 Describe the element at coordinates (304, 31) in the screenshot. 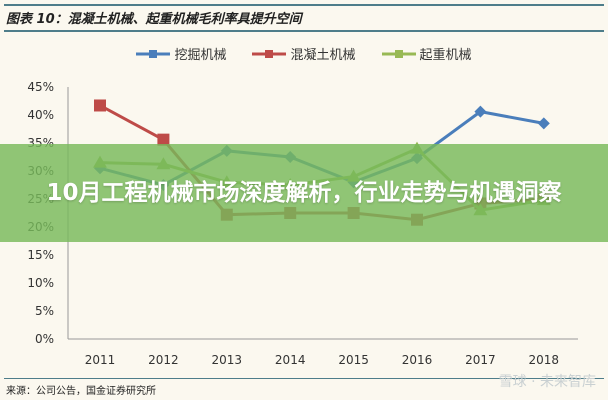

I see `title-rule` at that location.